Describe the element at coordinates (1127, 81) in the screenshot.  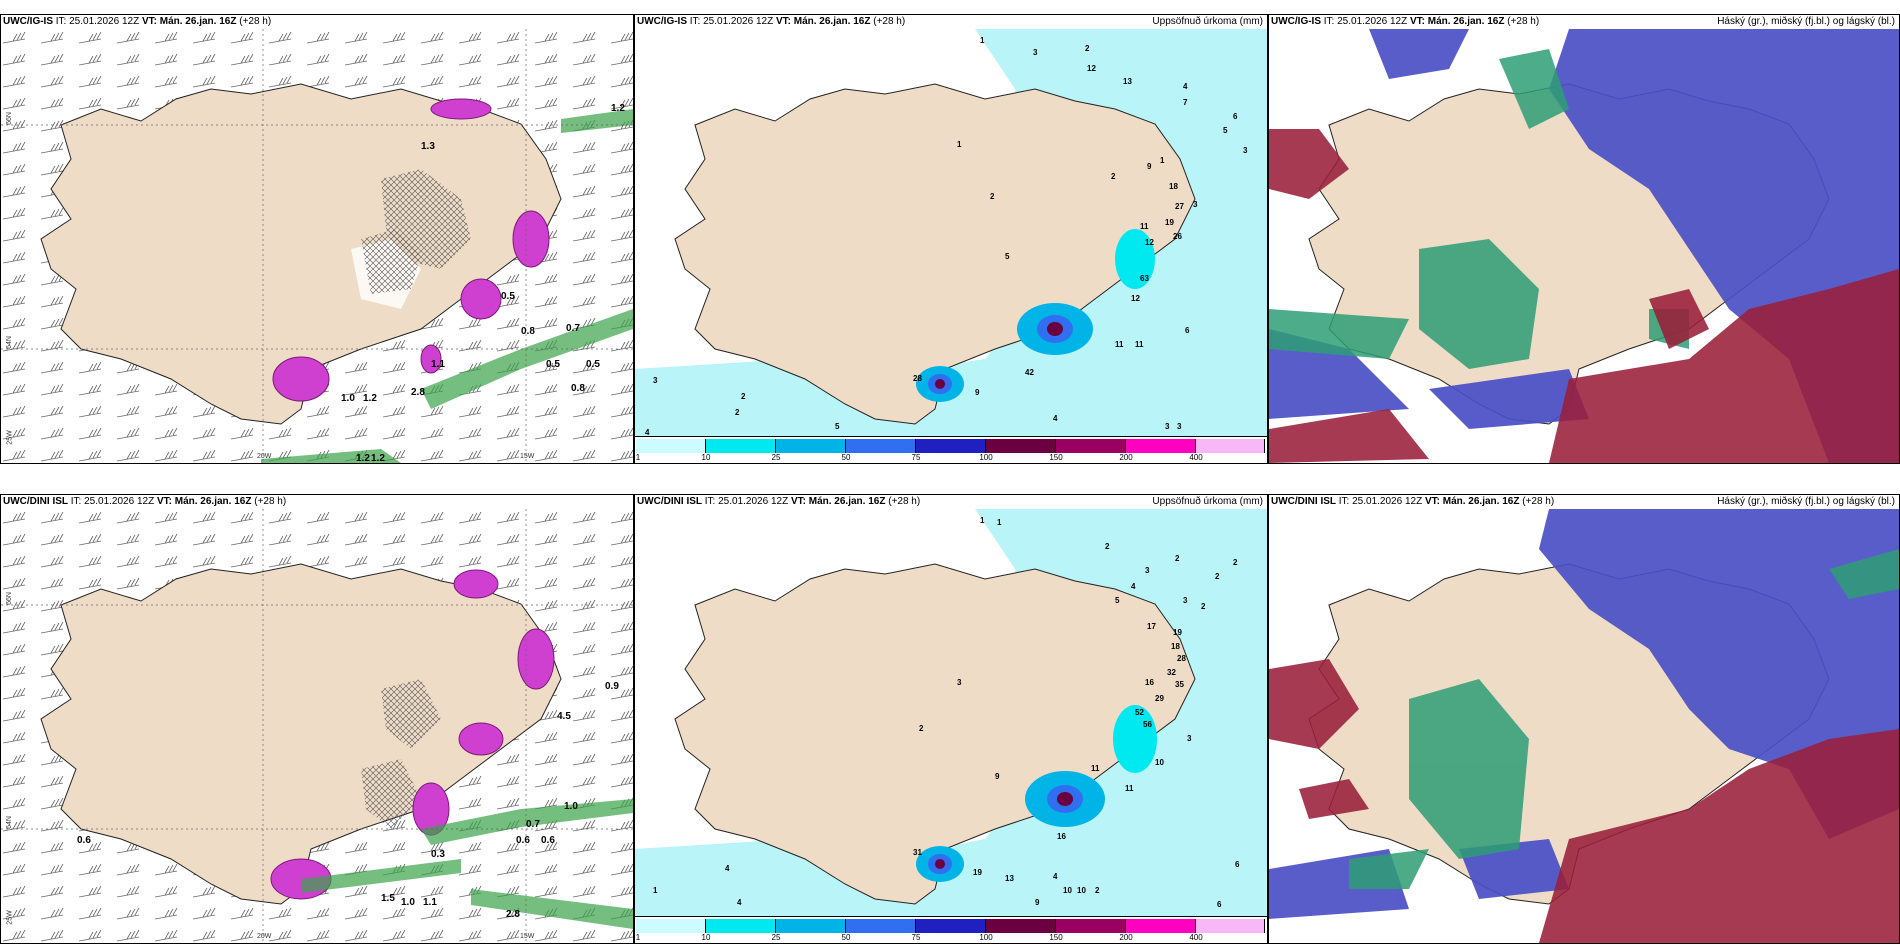
I see `precip-value: 13` at that location.